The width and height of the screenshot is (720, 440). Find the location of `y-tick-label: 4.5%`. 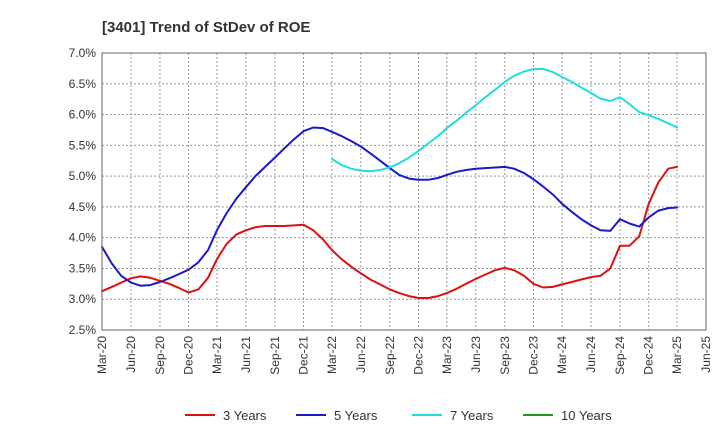

y-tick-label: 4.5% is located at coordinates (83, 207).